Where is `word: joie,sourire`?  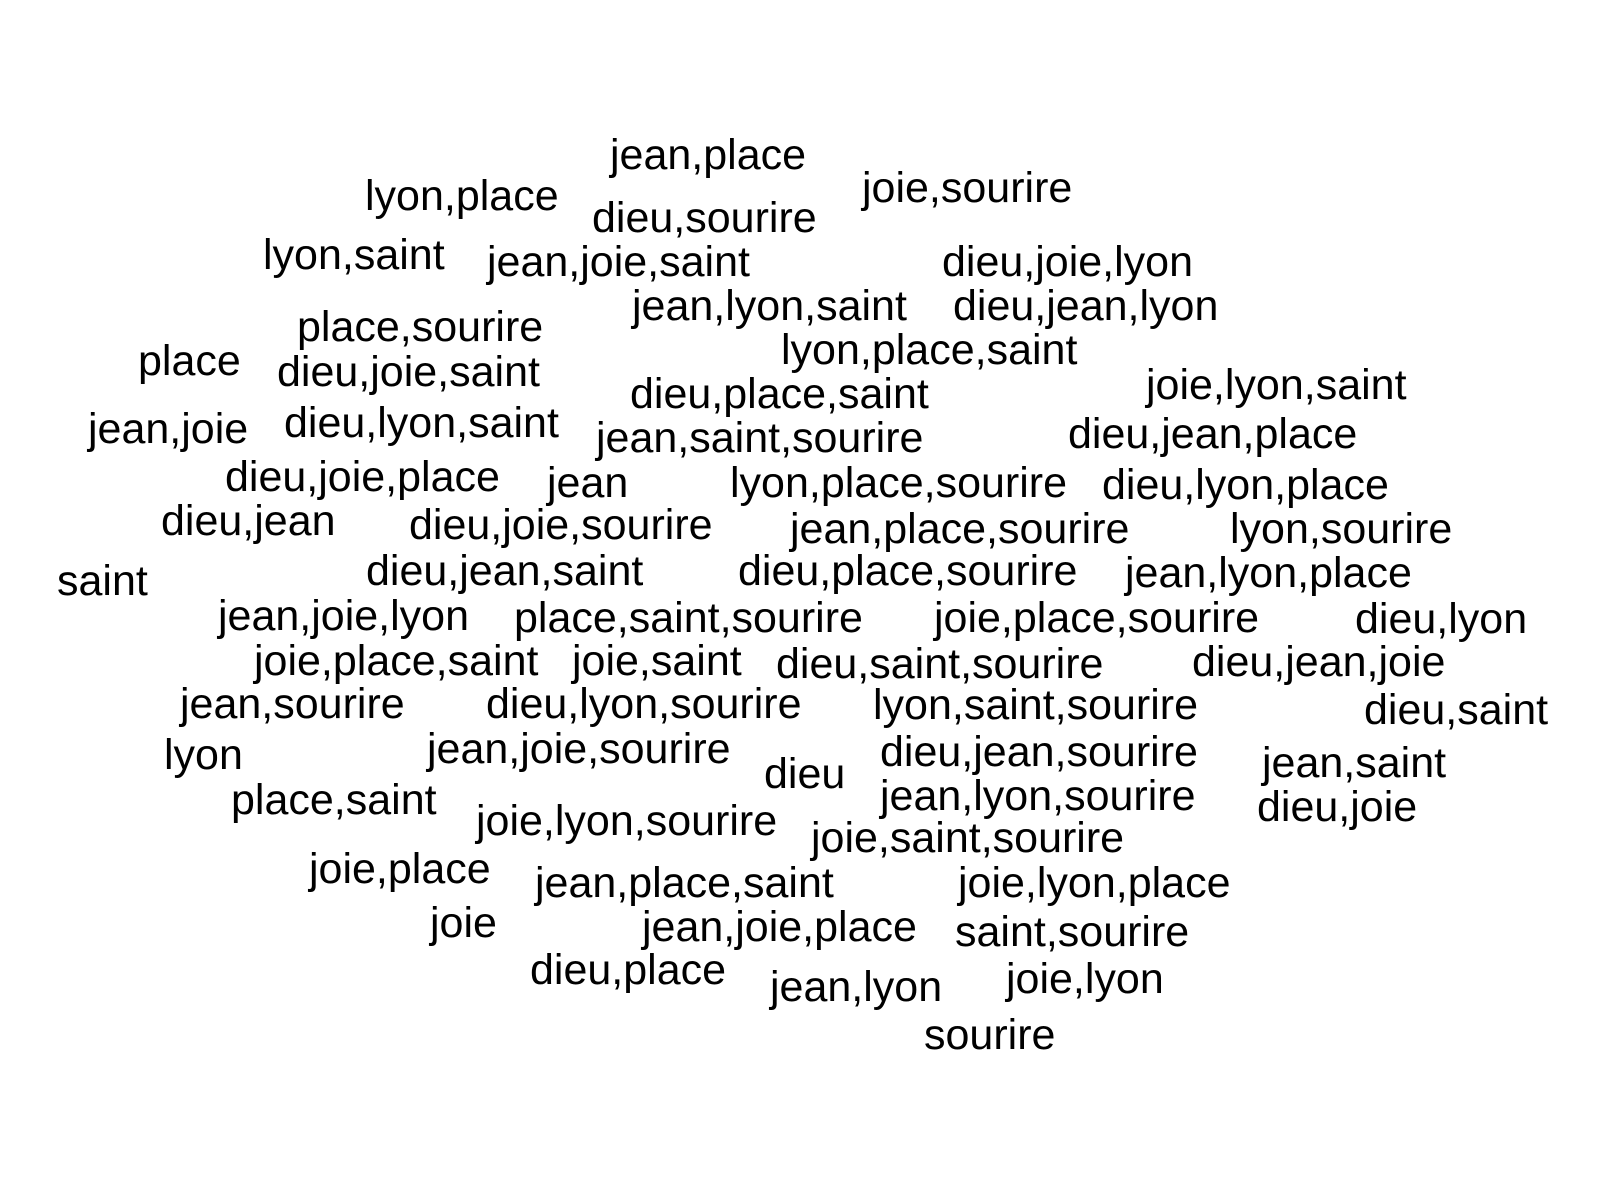 word: joie,sourire is located at coordinates (967, 188).